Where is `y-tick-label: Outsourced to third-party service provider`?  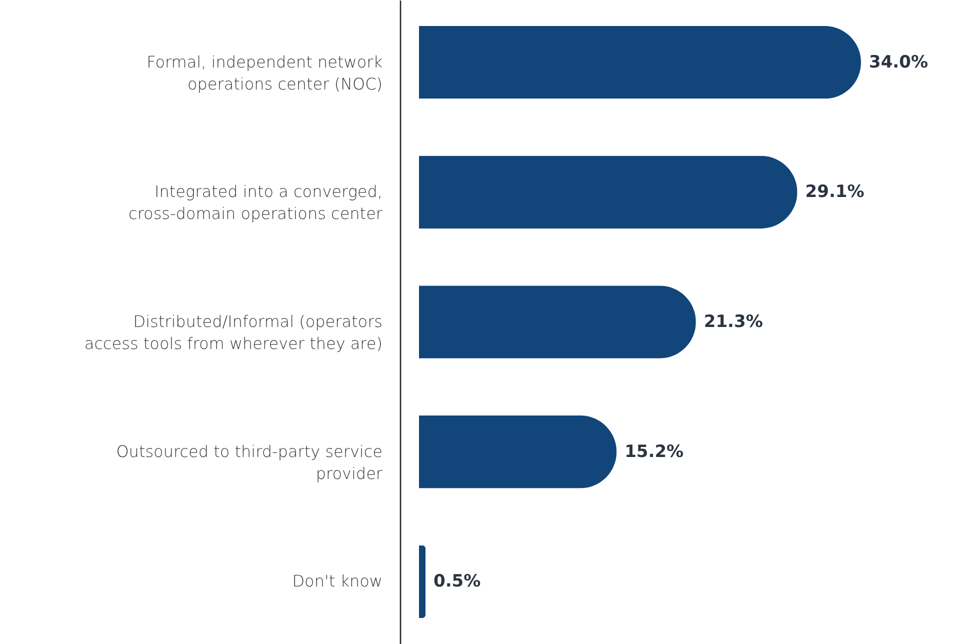 y-tick-label: Outsourced to third-party service provider is located at coordinates (249, 462).